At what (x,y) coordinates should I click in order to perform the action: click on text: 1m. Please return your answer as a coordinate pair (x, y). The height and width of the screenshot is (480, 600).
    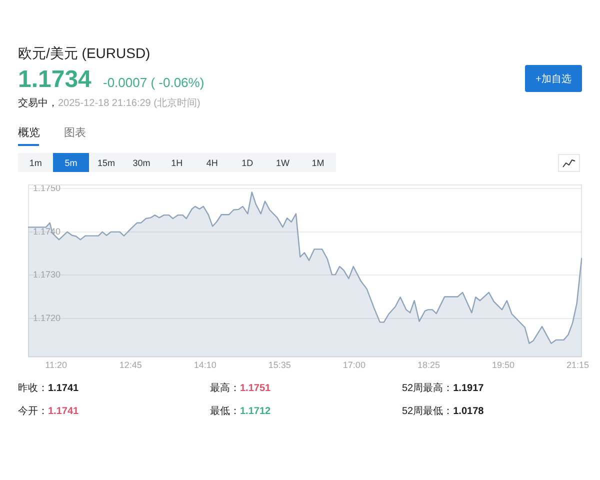
    Looking at the image, I should click on (35, 163).